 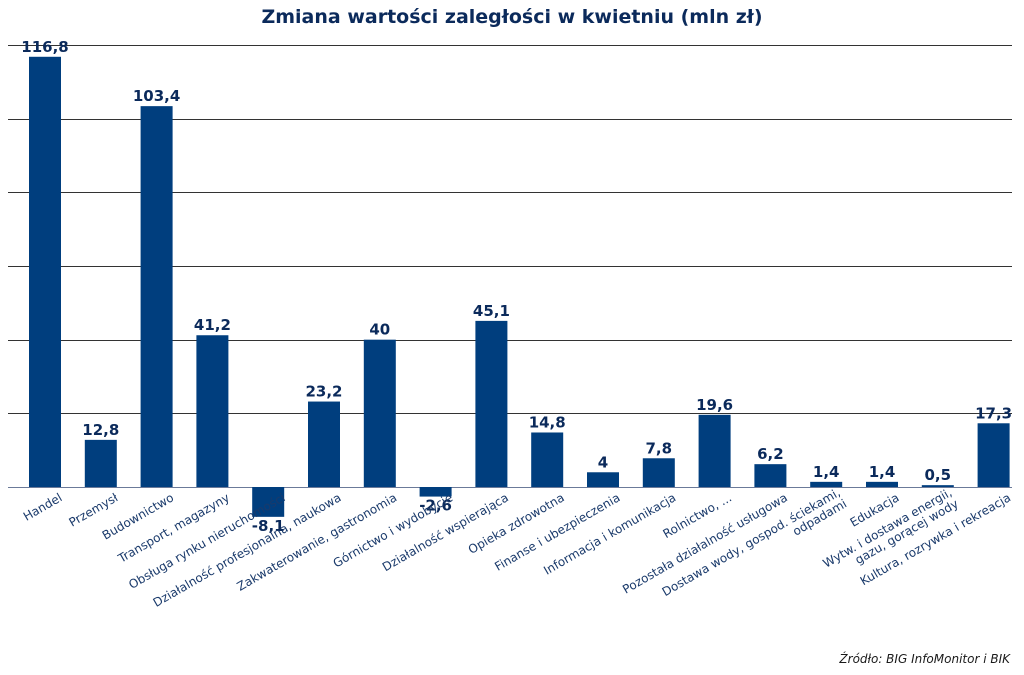 What do you see at coordinates (100, 430) in the screenshot?
I see `value-label-2: 12,8` at bounding box center [100, 430].